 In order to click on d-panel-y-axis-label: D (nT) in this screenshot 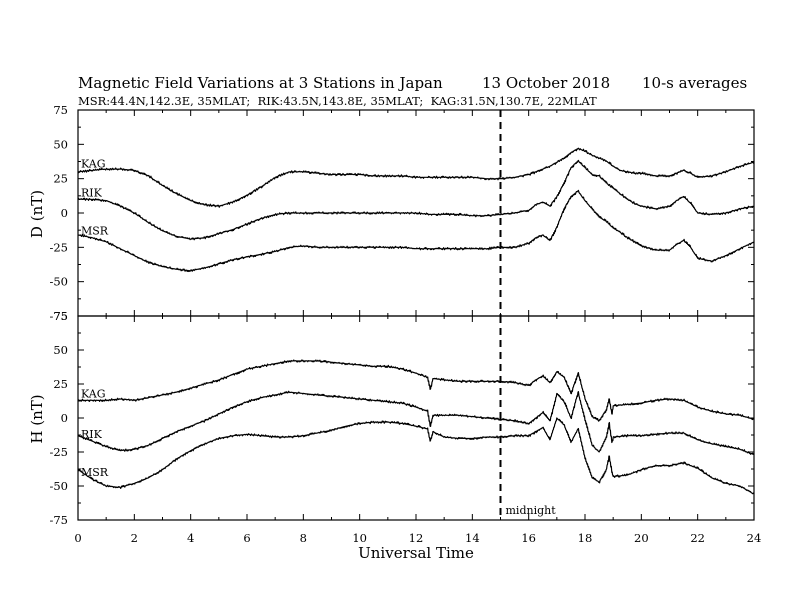, I will do `click(37, 214)`.